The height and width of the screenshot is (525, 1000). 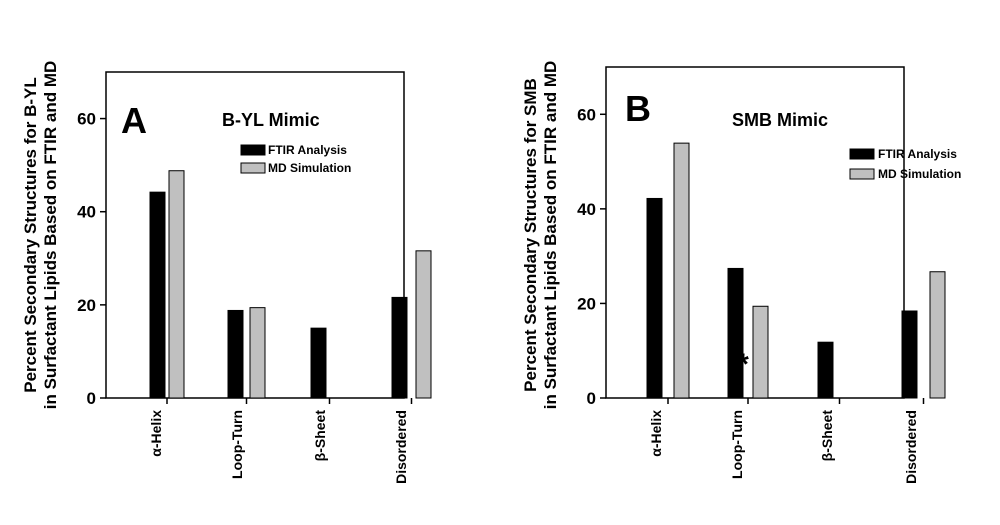 What do you see at coordinates (320, 436) in the screenshot?
I see `chart-a-category-label: β-Sheet` at bounding box center [320, 436].